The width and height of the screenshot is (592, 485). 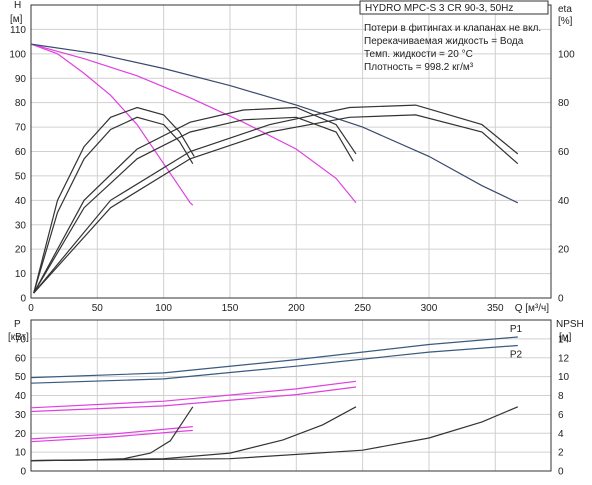 What do you see at coordinates (31, 308) in the screenshot?
I see `x-tick-label: 0` at bounding box center [31, 308].